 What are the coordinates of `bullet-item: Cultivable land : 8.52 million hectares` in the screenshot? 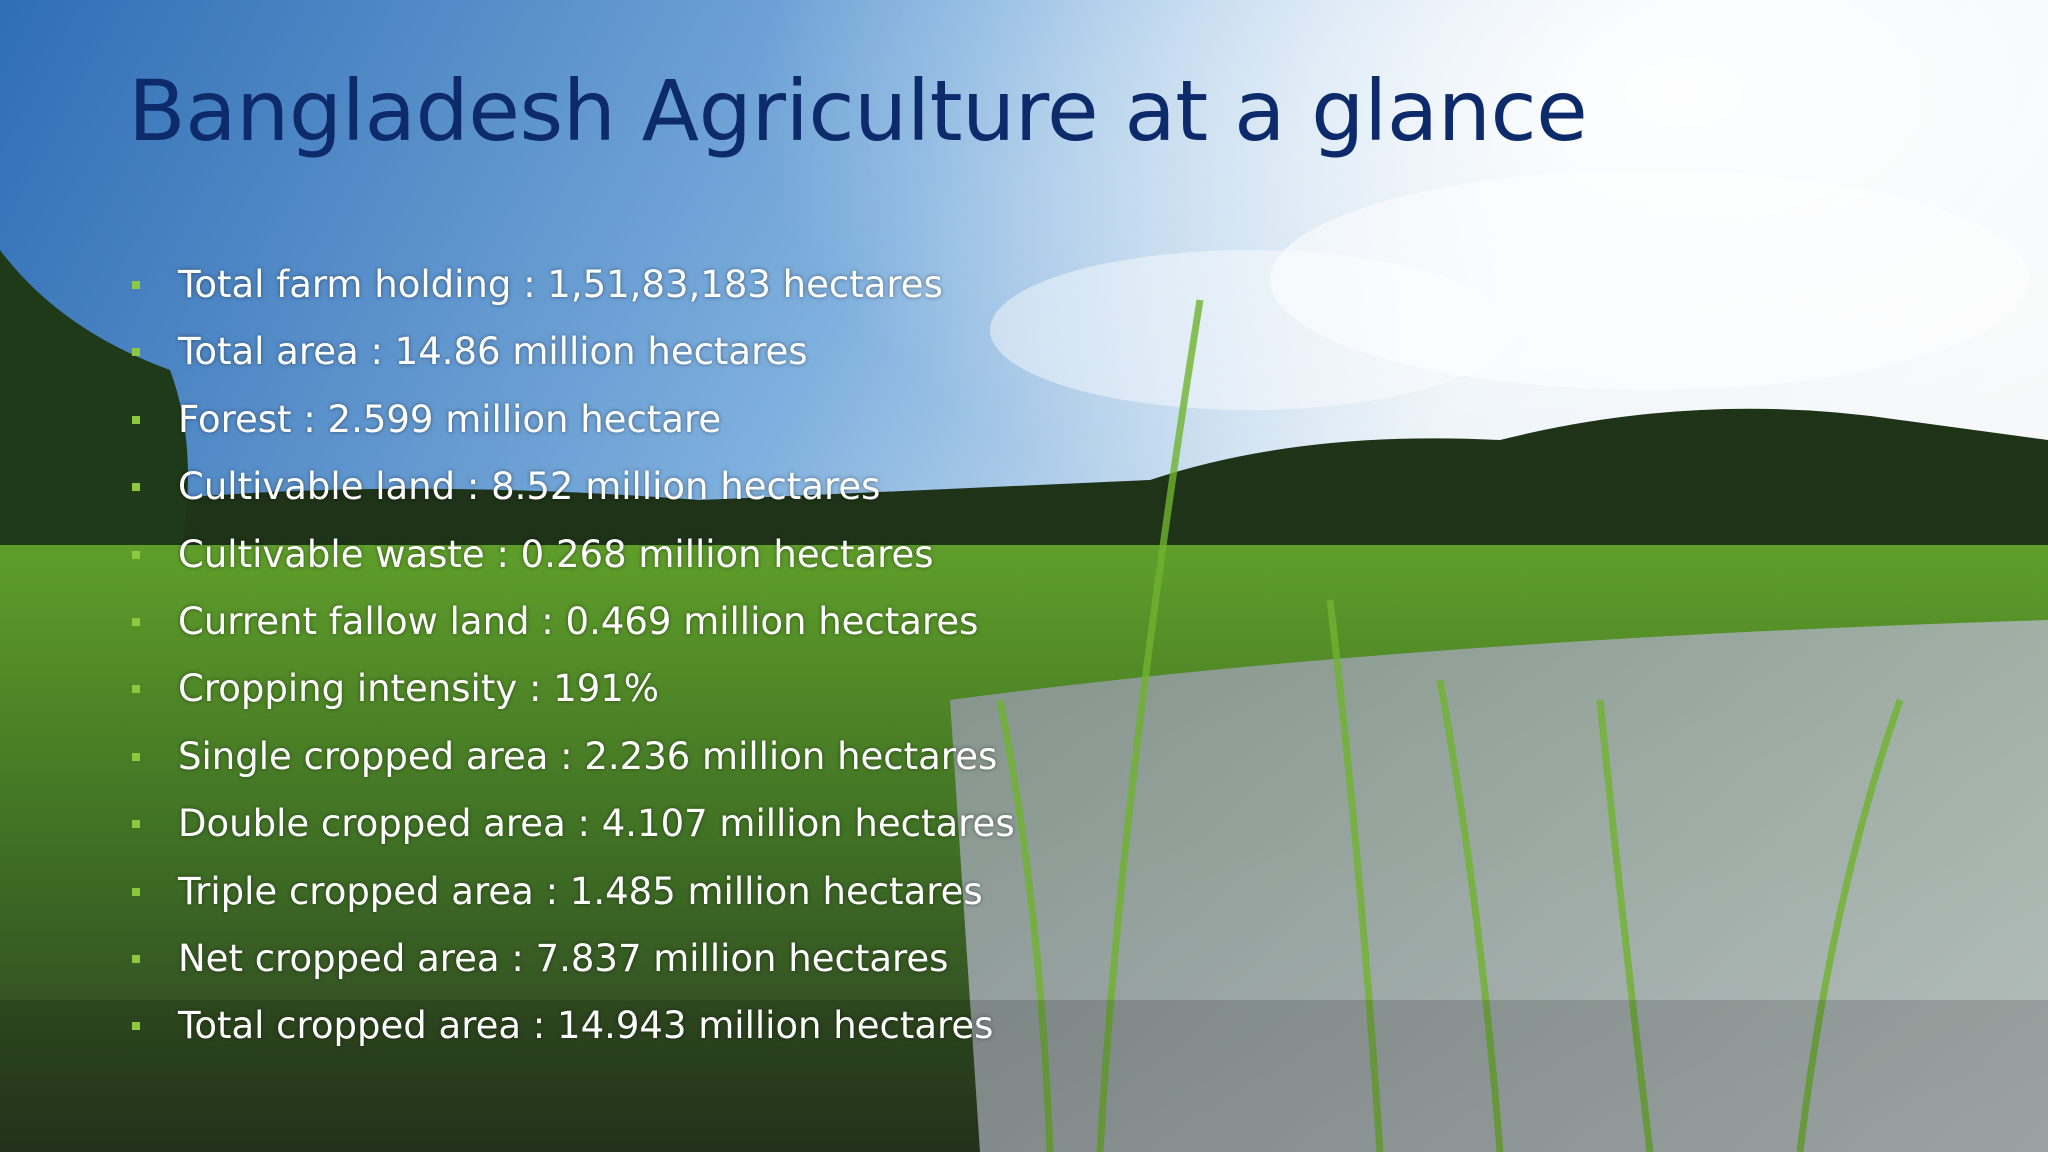 It's located at (572, 493).